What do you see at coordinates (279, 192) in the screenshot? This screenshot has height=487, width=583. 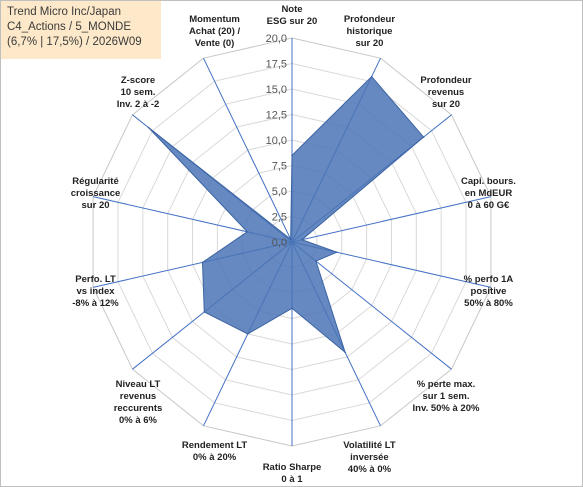 I see `tick-label: 5,0` at bounding box center [279, 192].